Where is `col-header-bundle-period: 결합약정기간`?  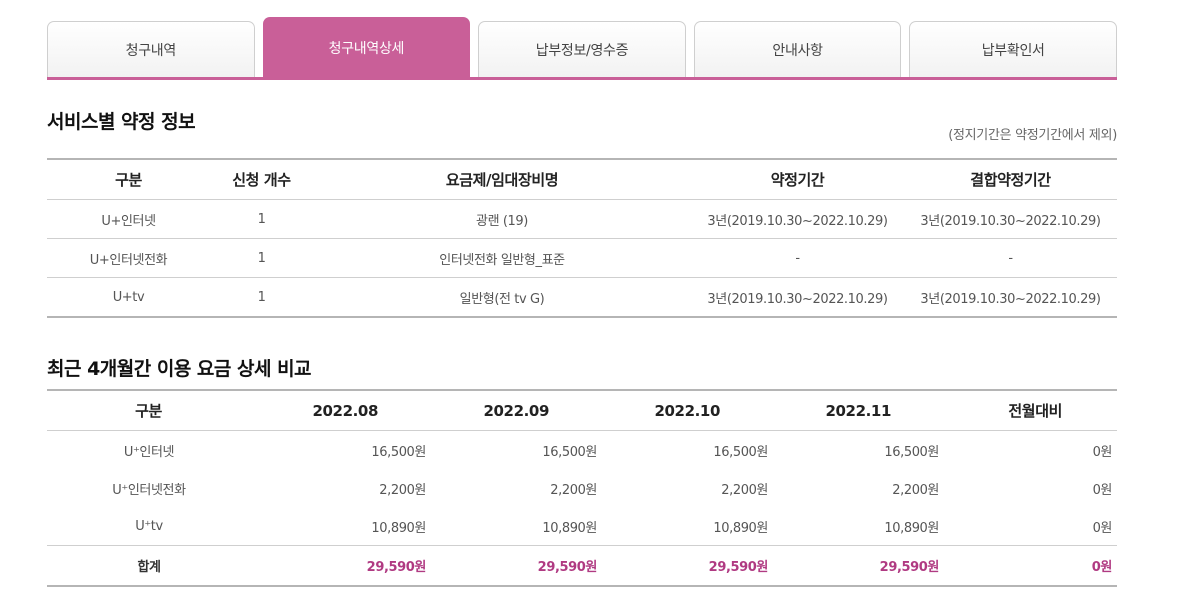 col-header-bundle-period: 결합약정기간 is located at coordinates (1010, 179).